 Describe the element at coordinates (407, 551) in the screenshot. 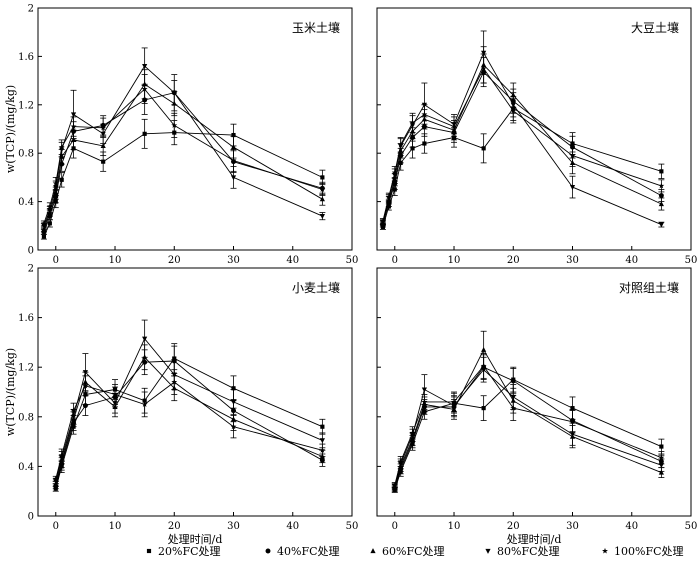

I see `legend-item: 60%FC处理` at that location.